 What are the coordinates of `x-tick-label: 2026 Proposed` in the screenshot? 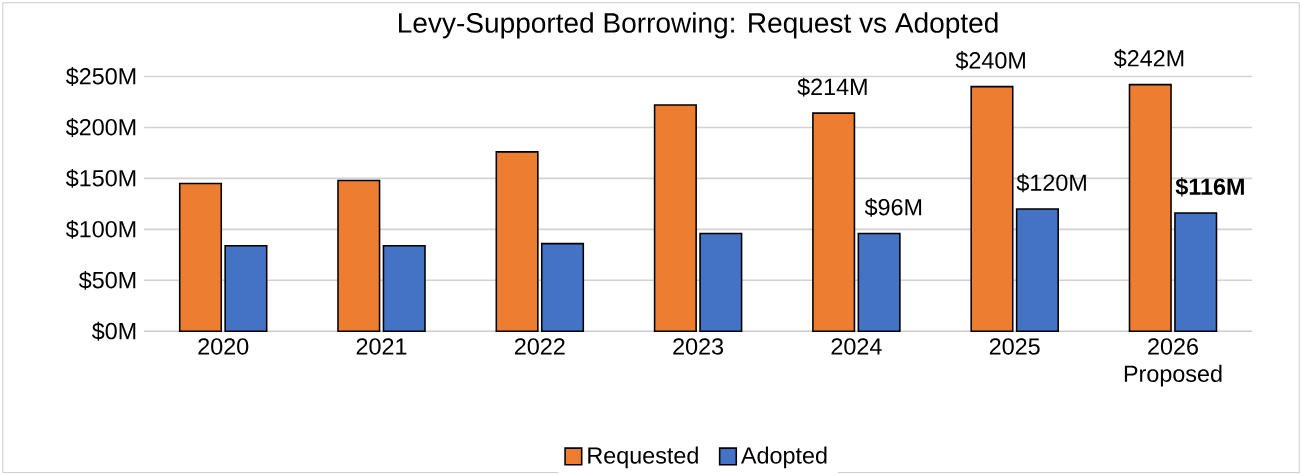 It's located at (1173, 362).